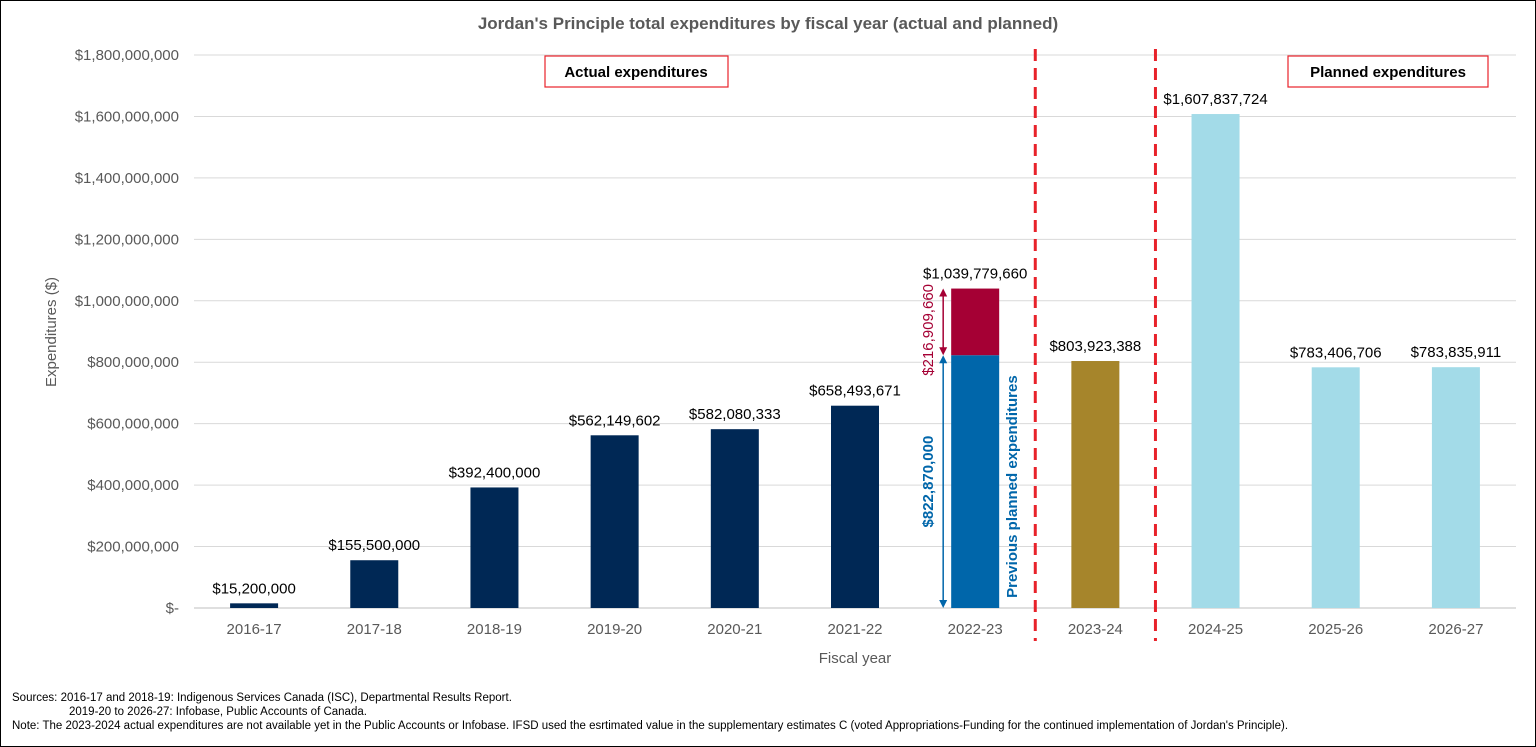 This screenshot has height=747, width=1536. I want to click on y-tick-label: $1,200,000,000, so click(127, 239).